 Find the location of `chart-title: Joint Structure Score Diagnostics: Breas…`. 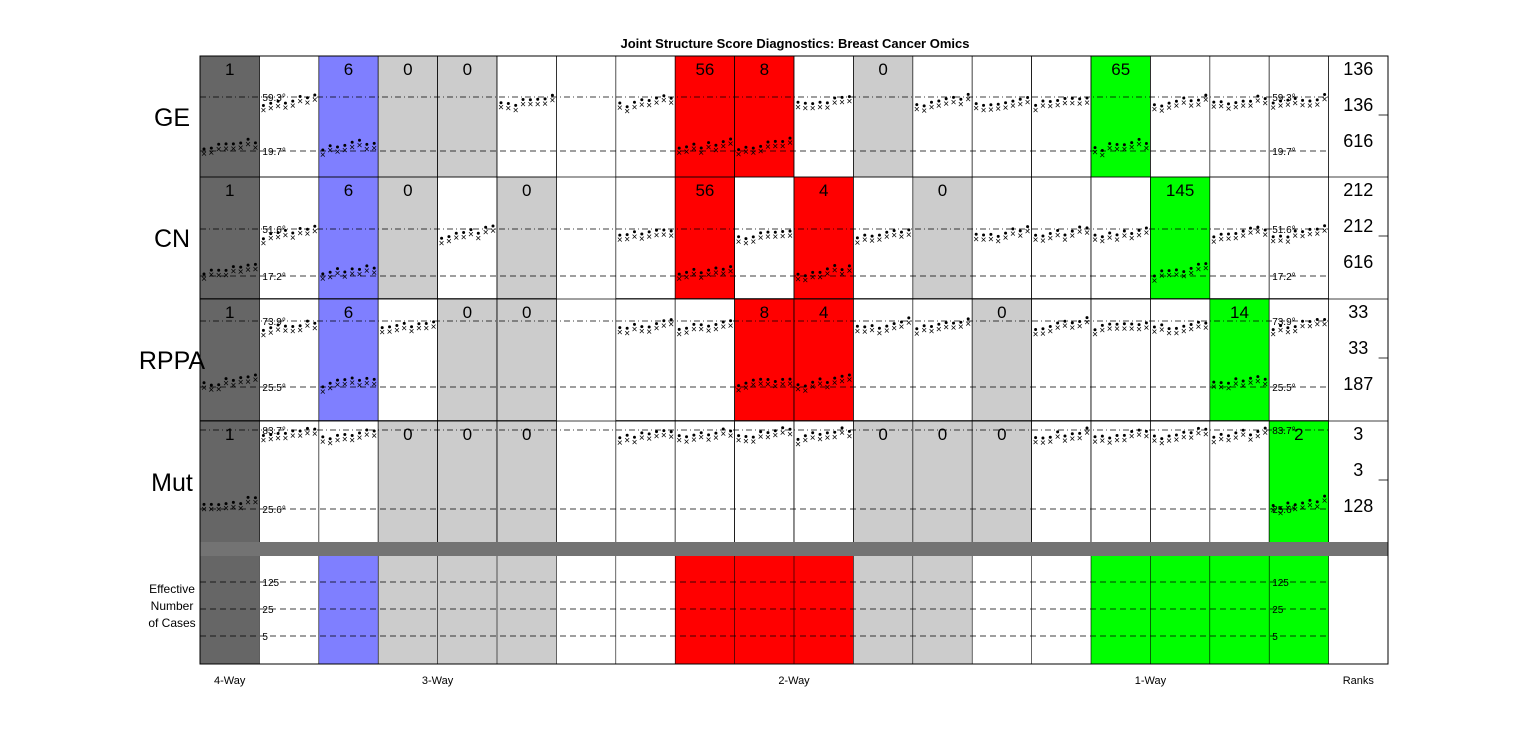

chart-title: Joint Structure Score Diagnostics: Breas… is located at coordinates (795, 43).